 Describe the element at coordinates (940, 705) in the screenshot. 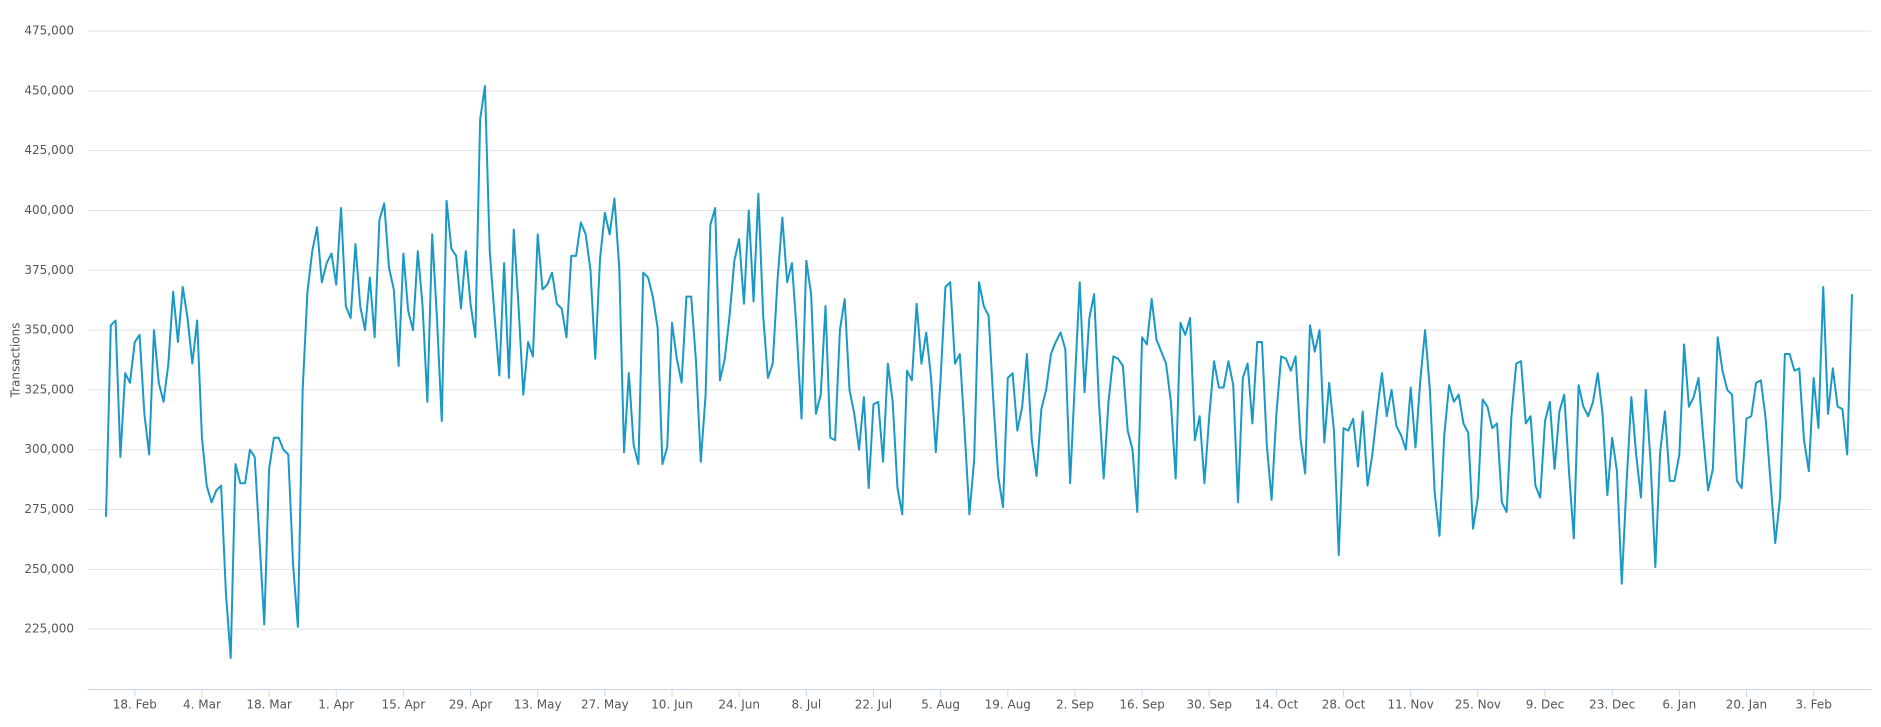

I see `x-tick-label: 5. Aug` at that location.